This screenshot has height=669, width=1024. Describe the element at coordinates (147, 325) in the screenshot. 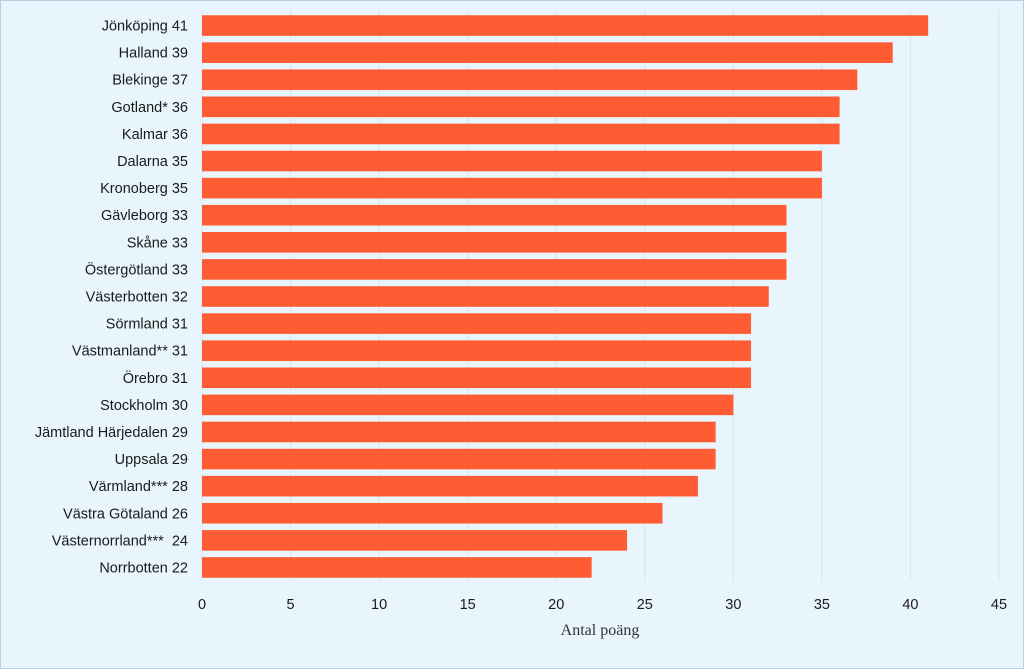

I see `category-label: Sörmland 31` at that location.